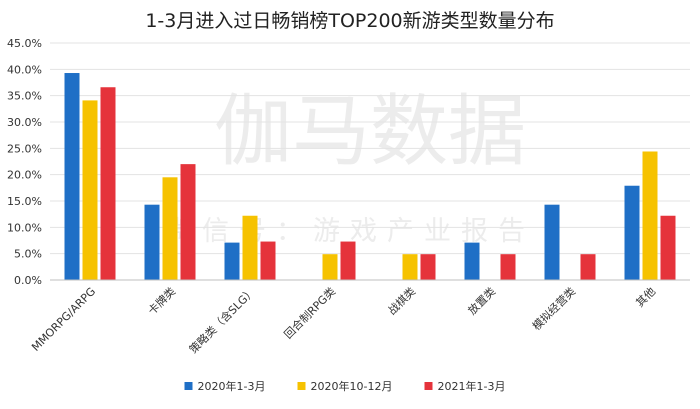 Image resolution: width=700 pixels, height=409 pixels. What do you see at coordinates (349, 21) in the screenshot?
I see `chart-title: 1-3月进入过日畅销榜TOP200新游类型数量分布` at bounding box center [349, 21].